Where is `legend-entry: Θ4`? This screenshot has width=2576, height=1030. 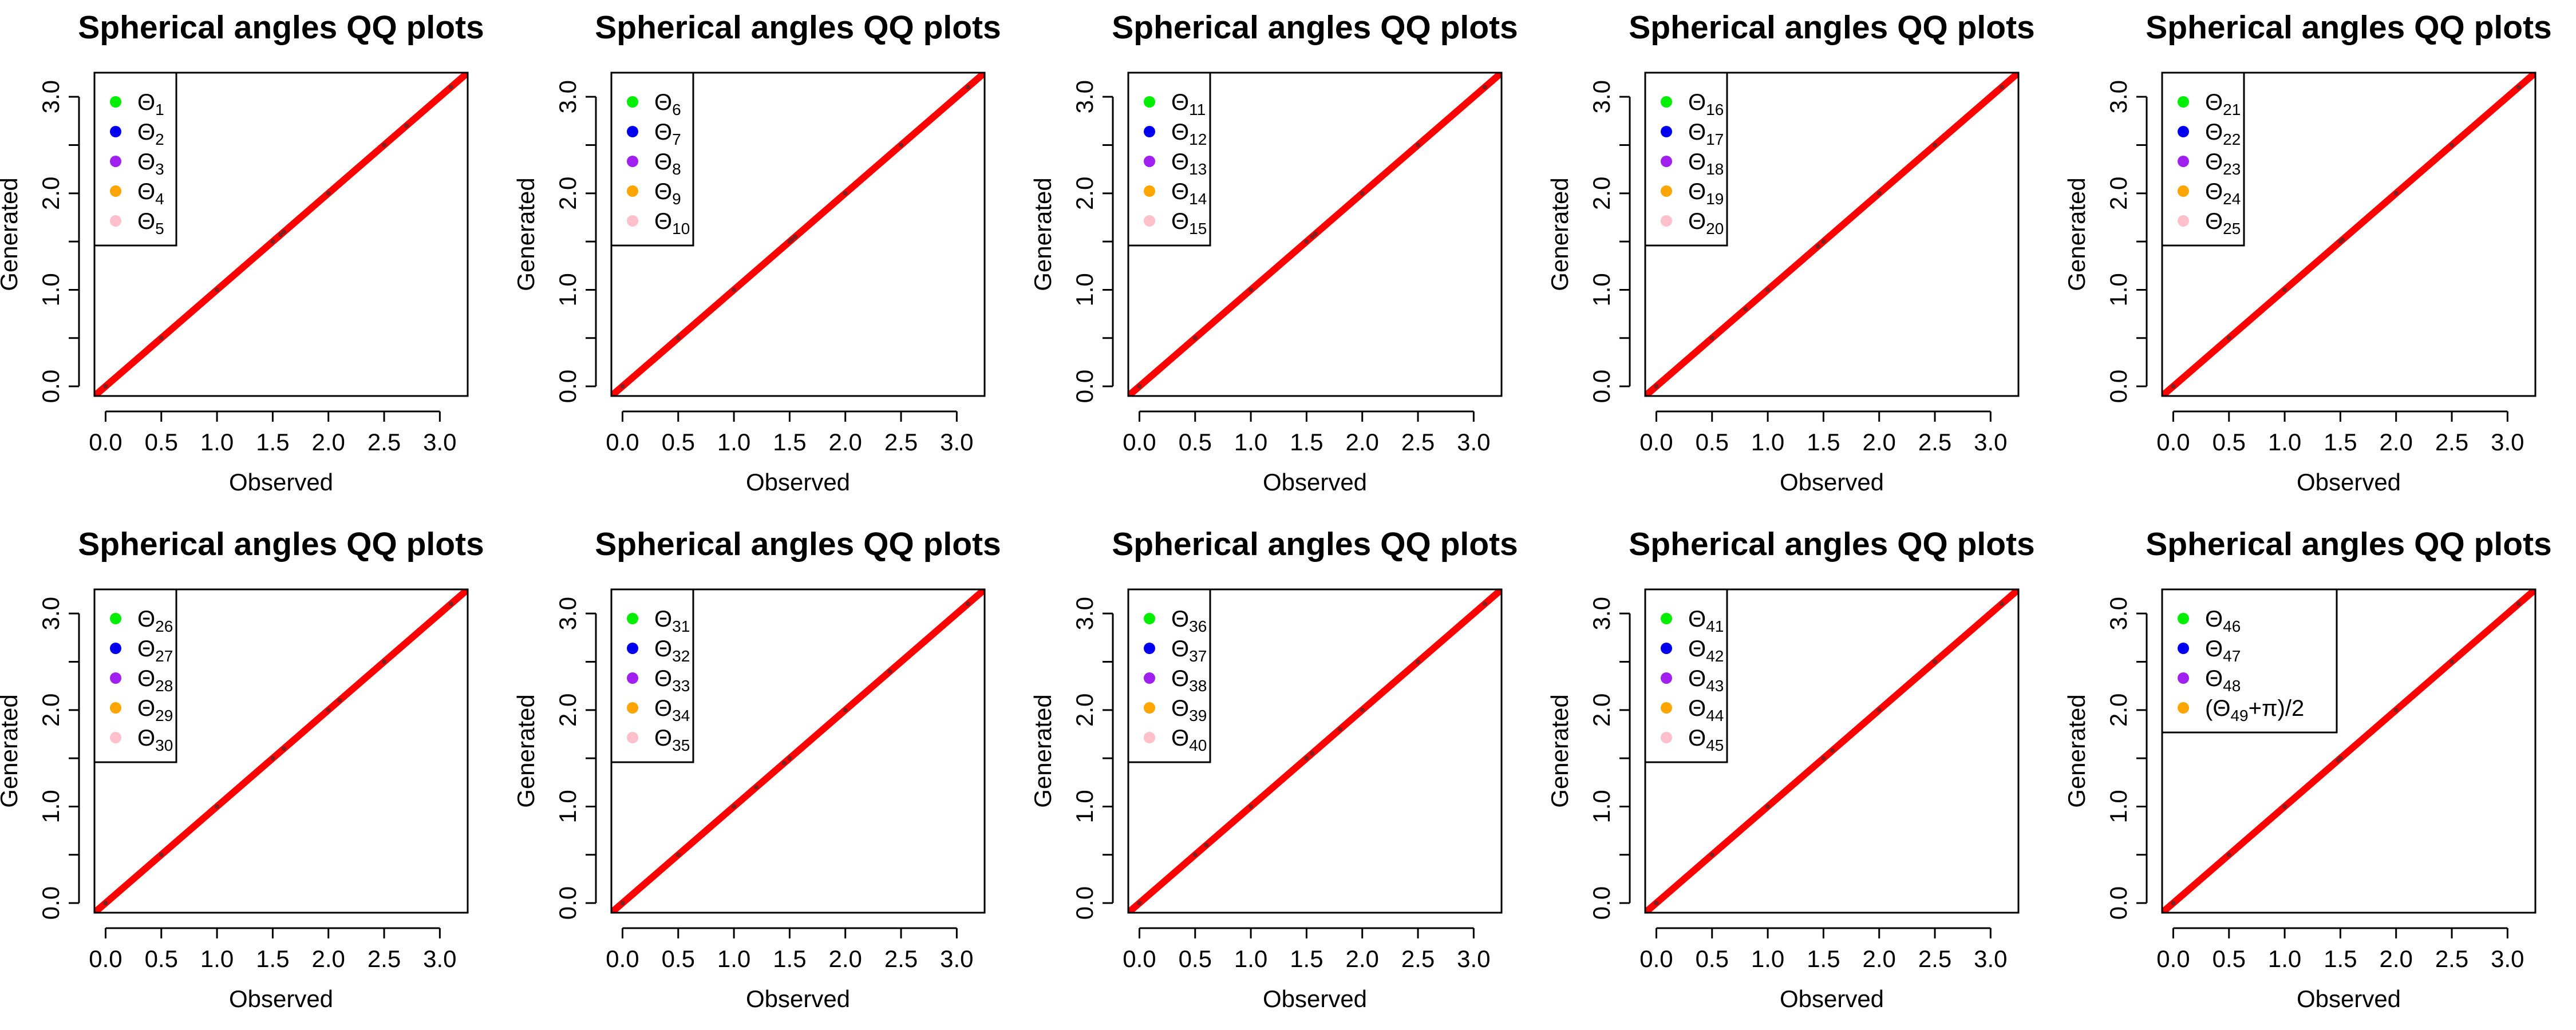
legend-entry: Θ4 is located at coordinates (150, 193).